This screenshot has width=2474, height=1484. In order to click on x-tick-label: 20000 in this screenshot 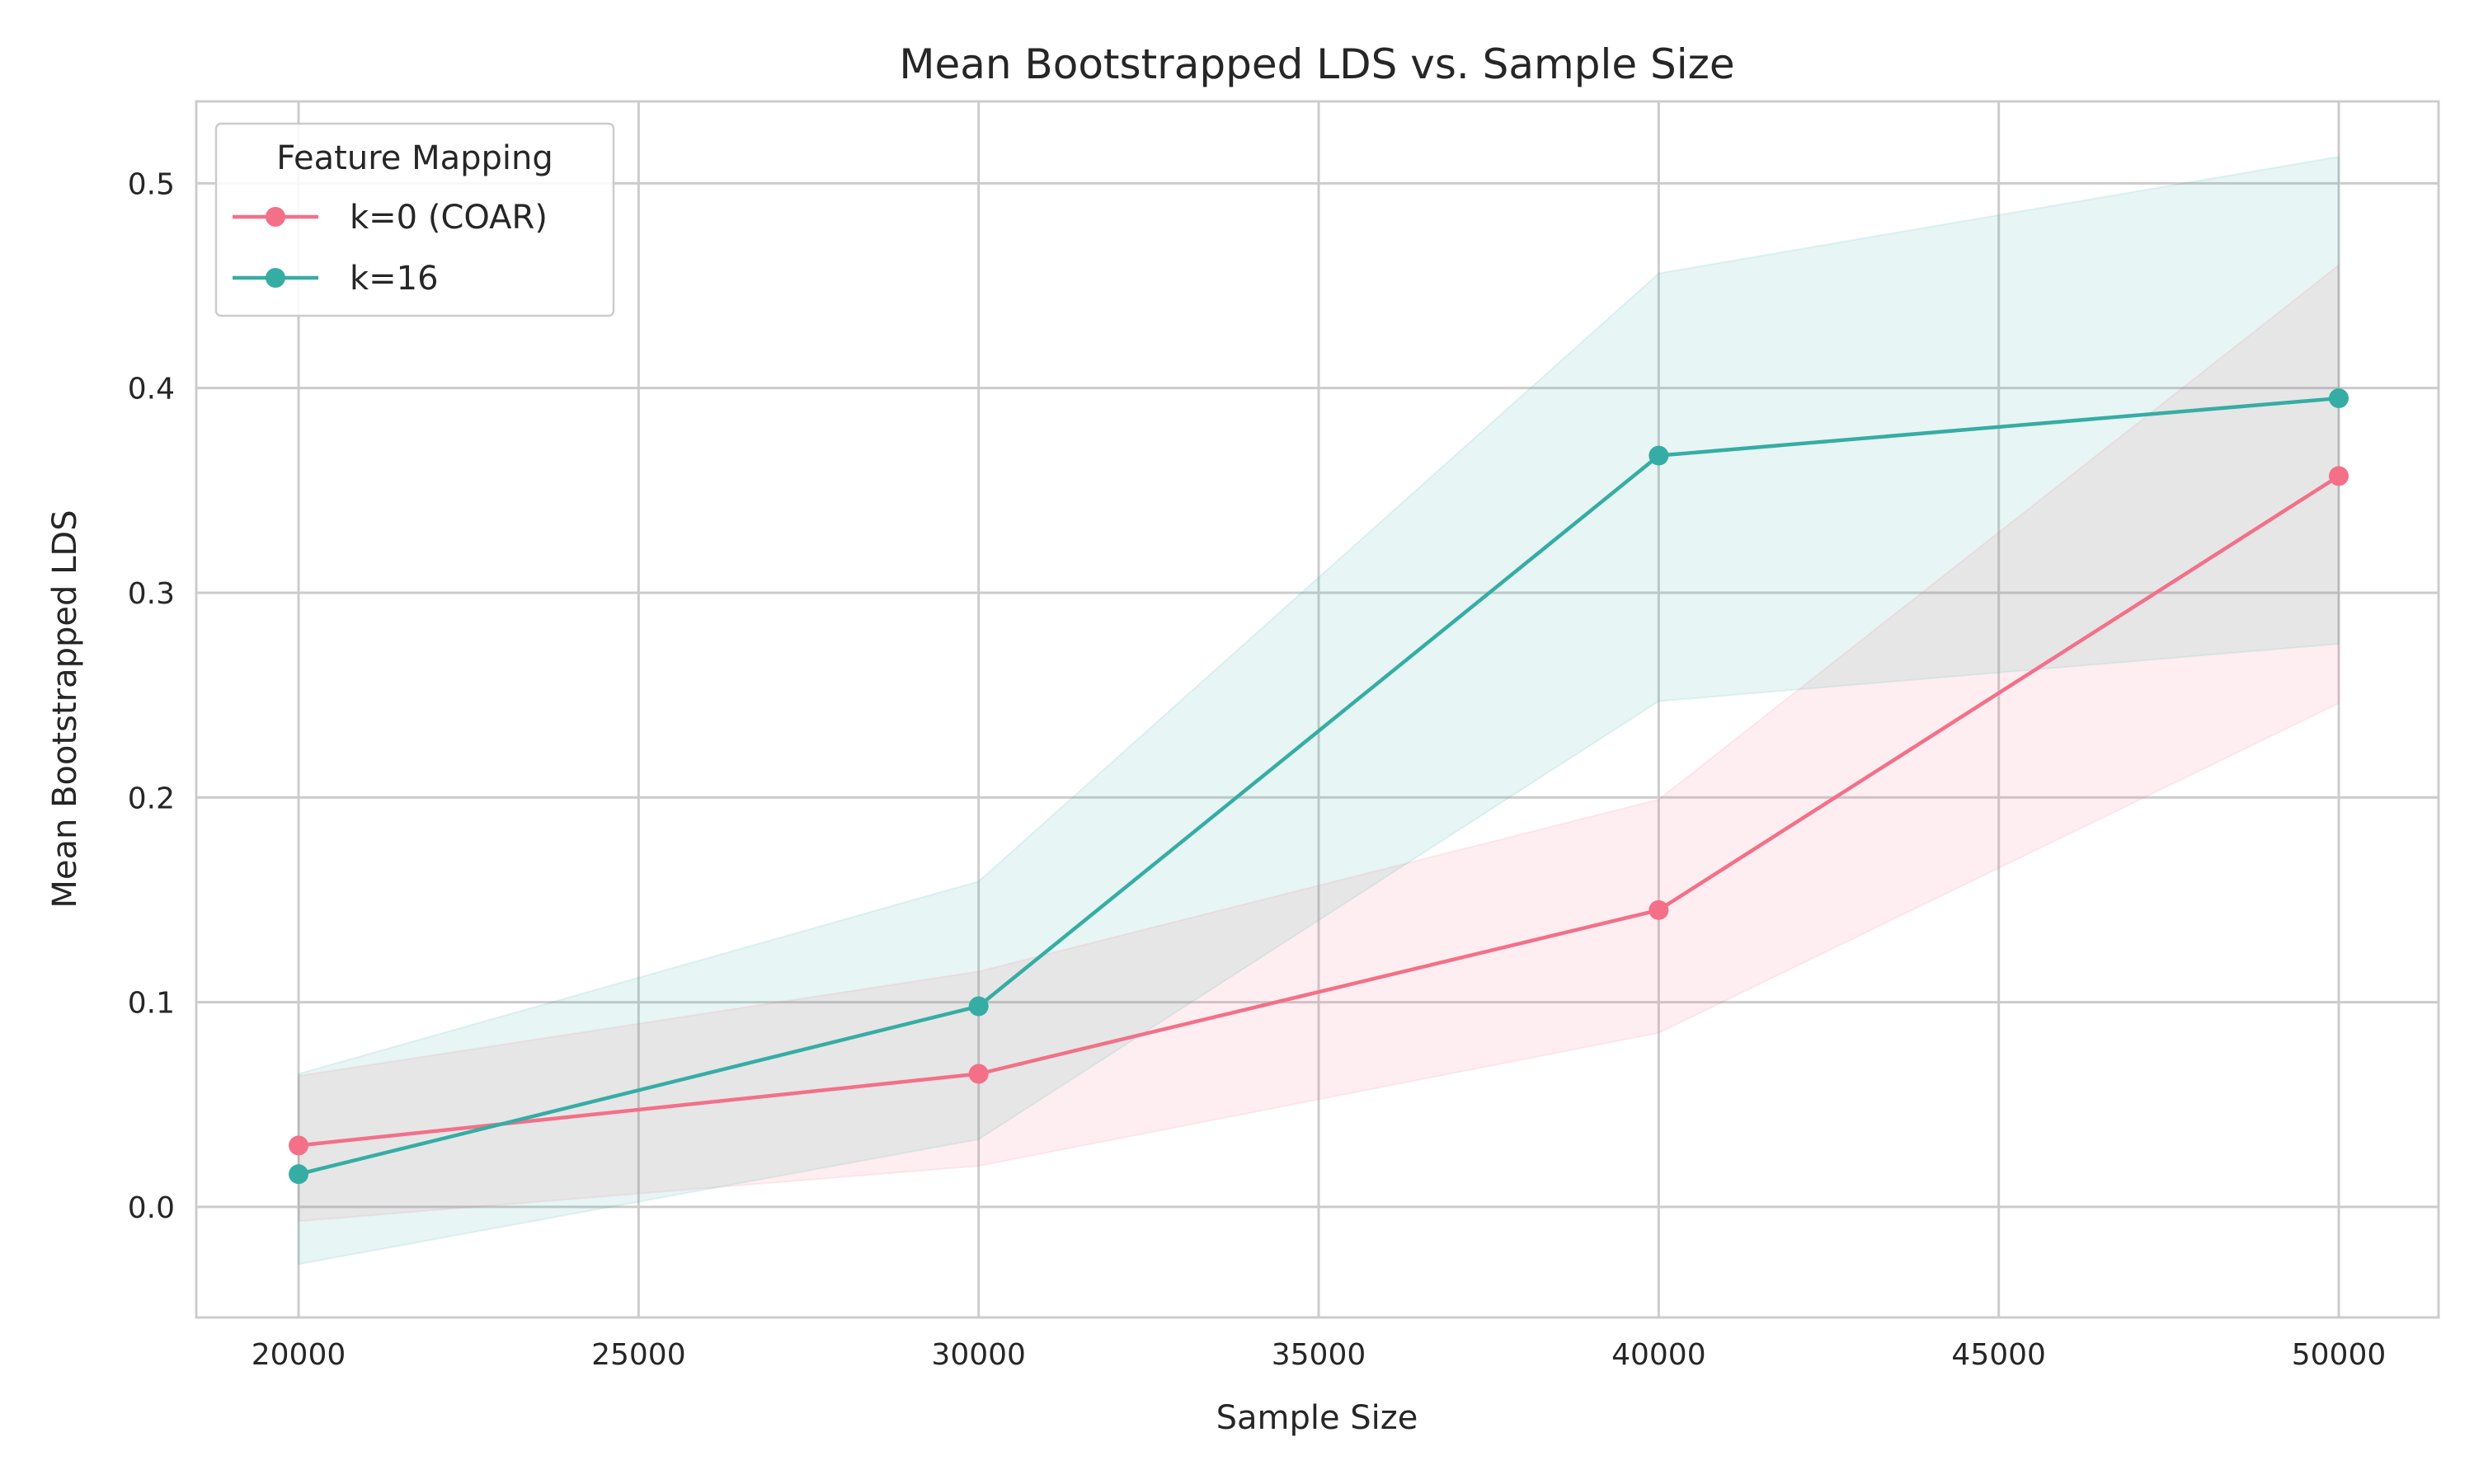, I will do `click(299, 1355)`.